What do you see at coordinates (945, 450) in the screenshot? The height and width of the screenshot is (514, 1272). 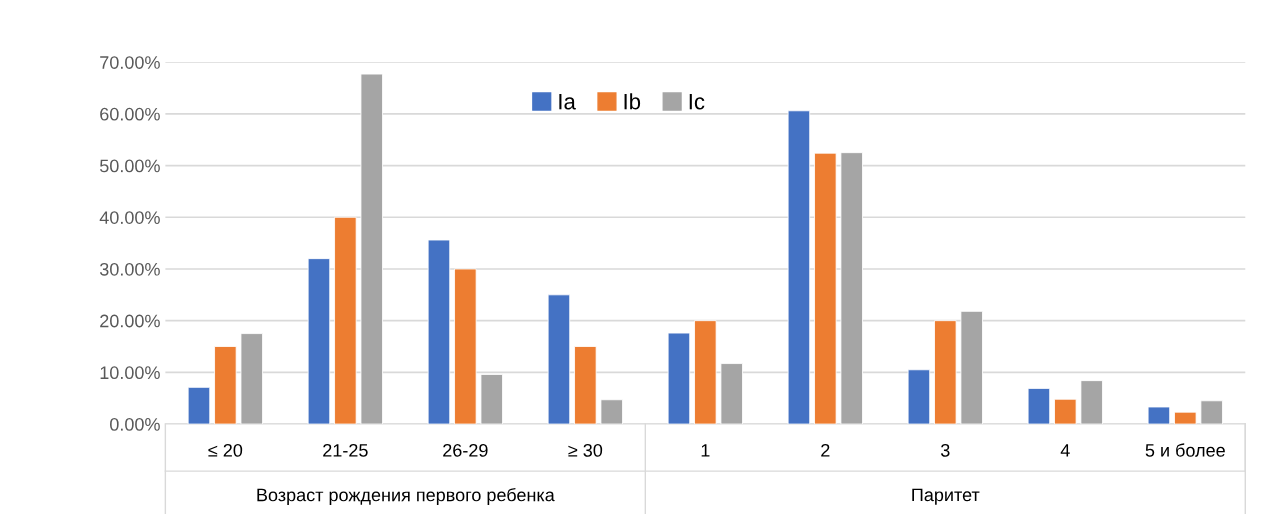 I see `x-tick-label: 3` at bounding box center [945, 450].